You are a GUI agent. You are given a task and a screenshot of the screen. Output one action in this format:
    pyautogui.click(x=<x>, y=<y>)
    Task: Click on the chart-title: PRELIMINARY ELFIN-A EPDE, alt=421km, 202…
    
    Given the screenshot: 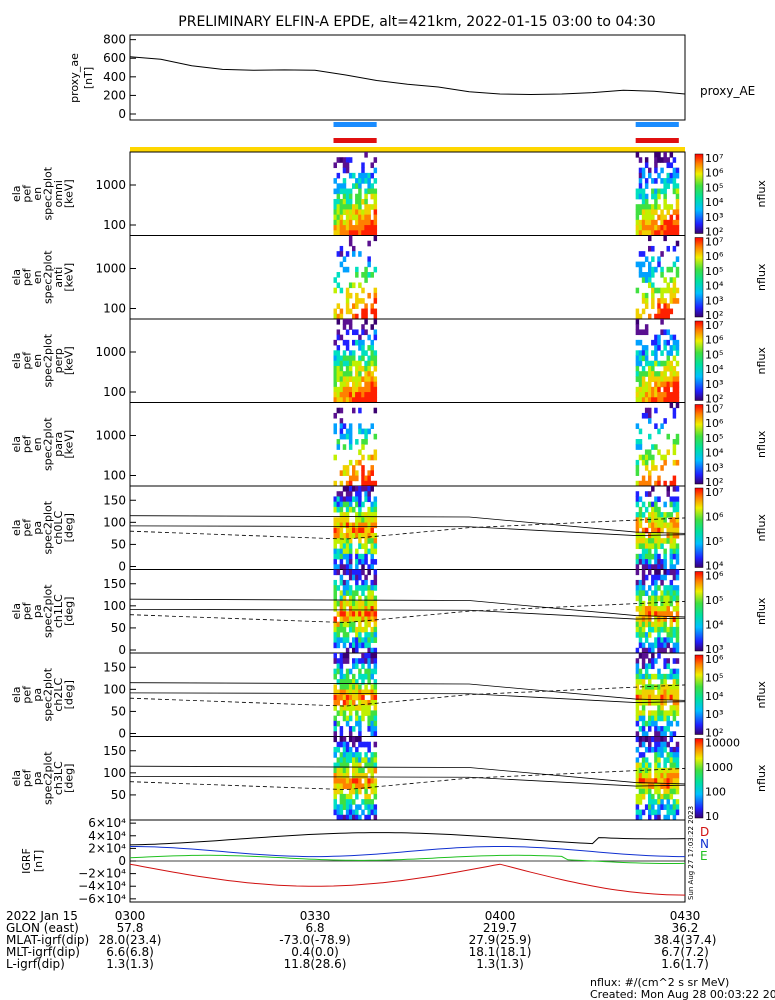 What is the action you would take?
    pyautogui.click(x=416, y=22)
    